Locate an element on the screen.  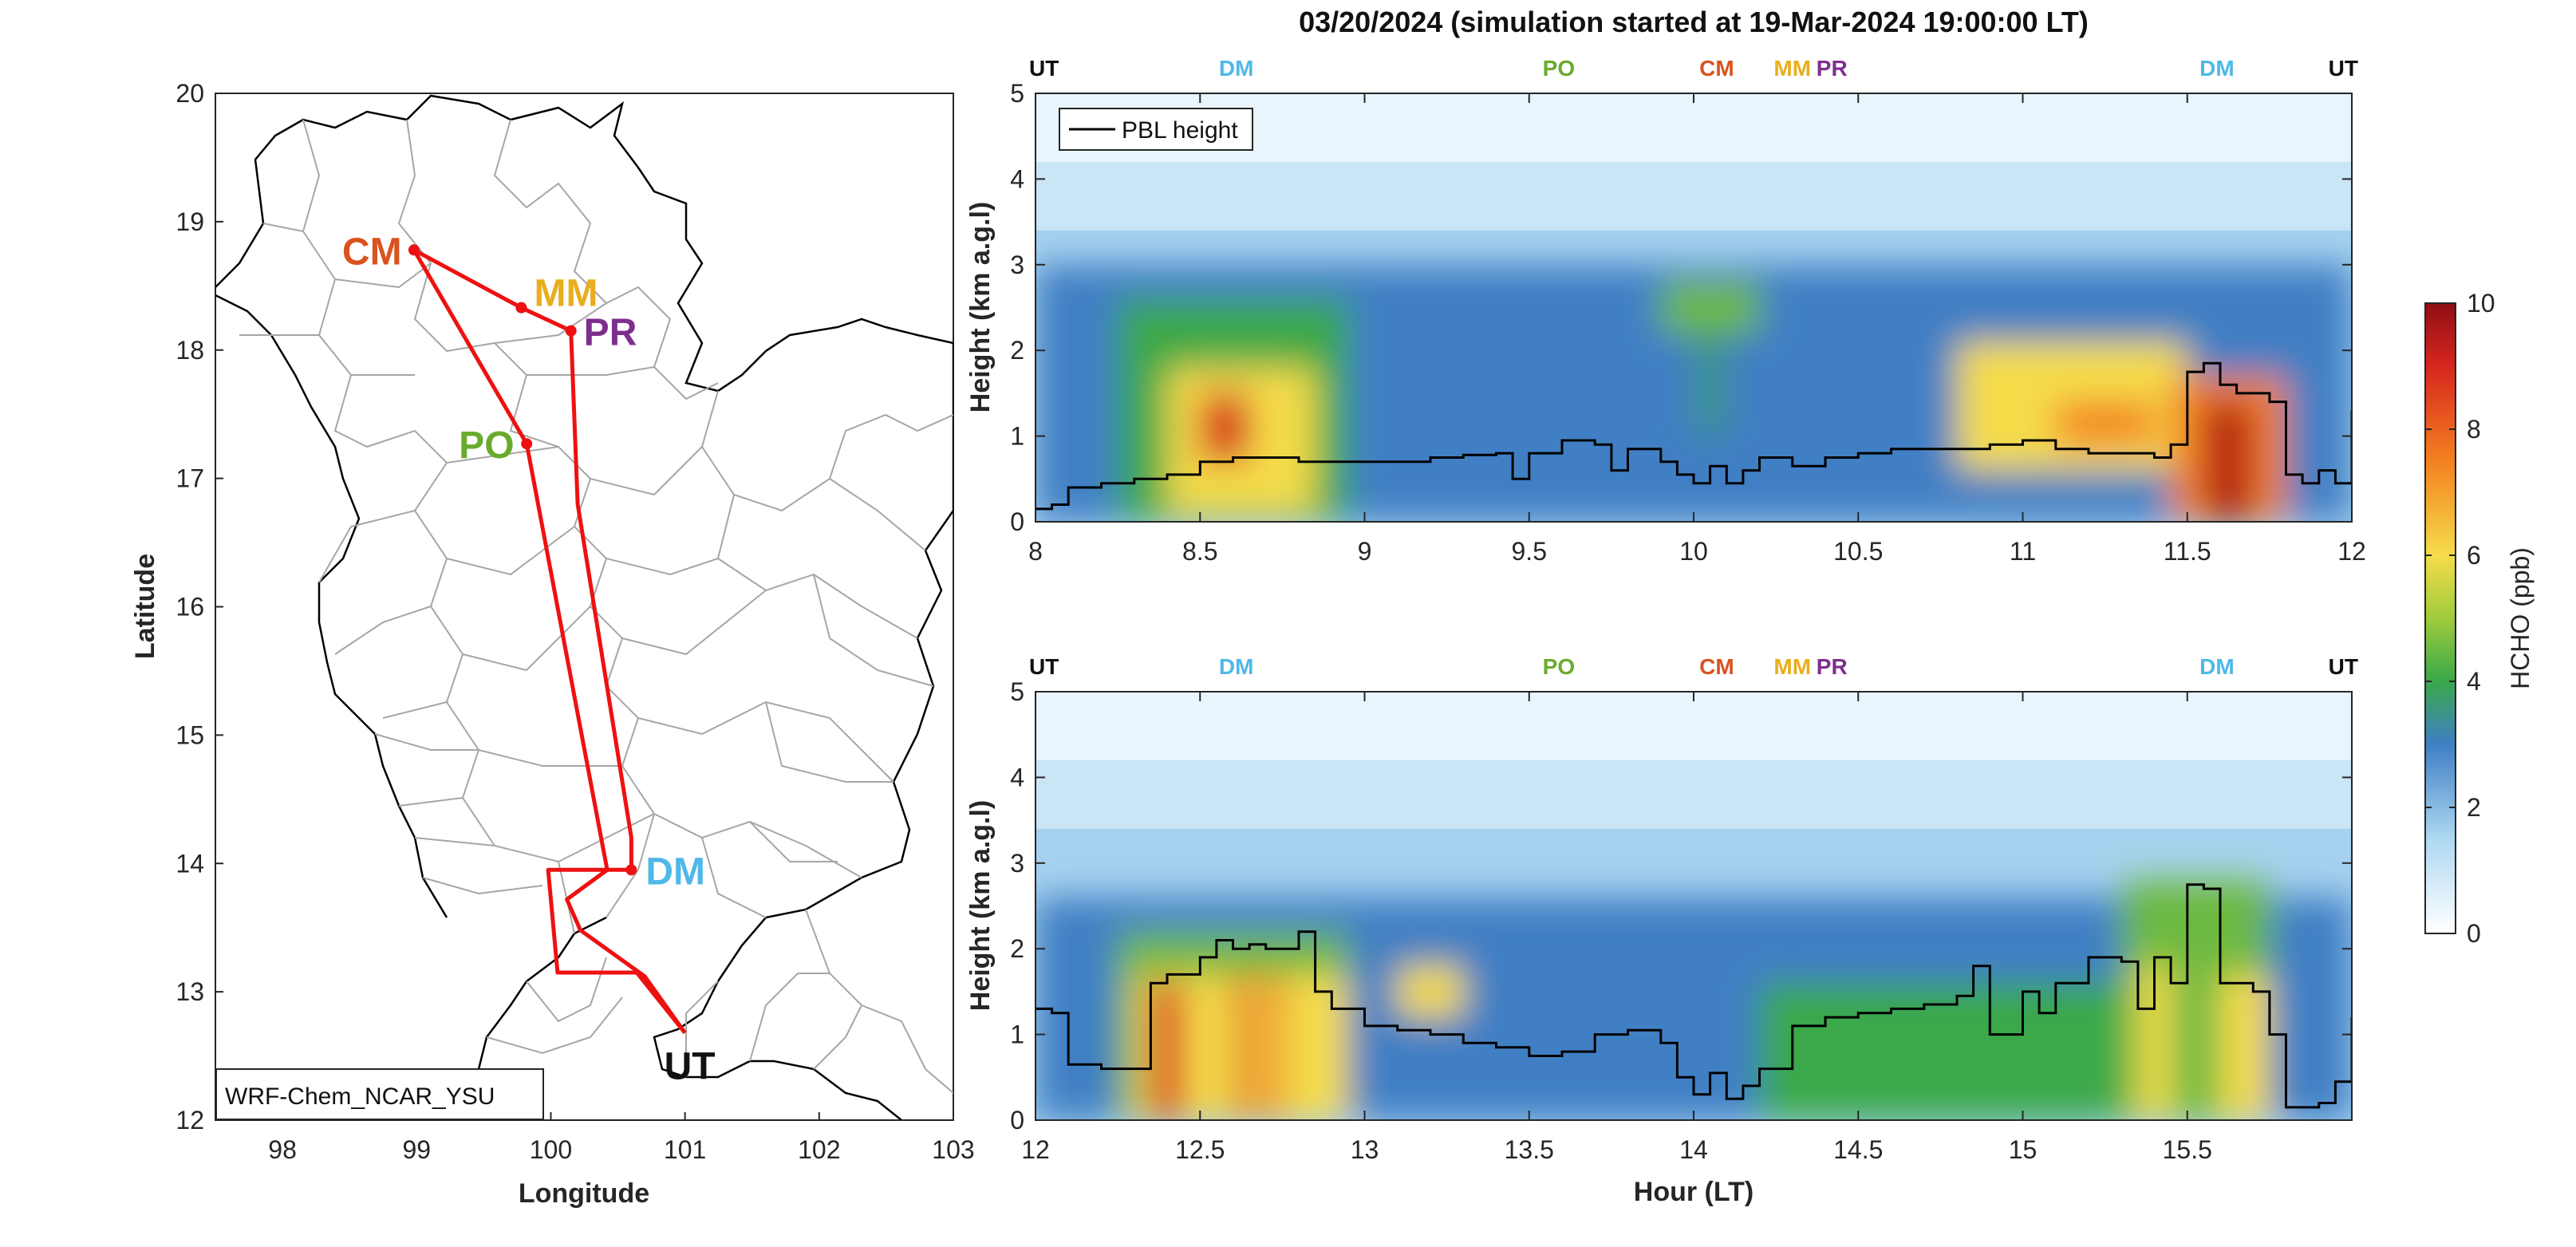
site-marker-cm is located at coordinates (414, 250).